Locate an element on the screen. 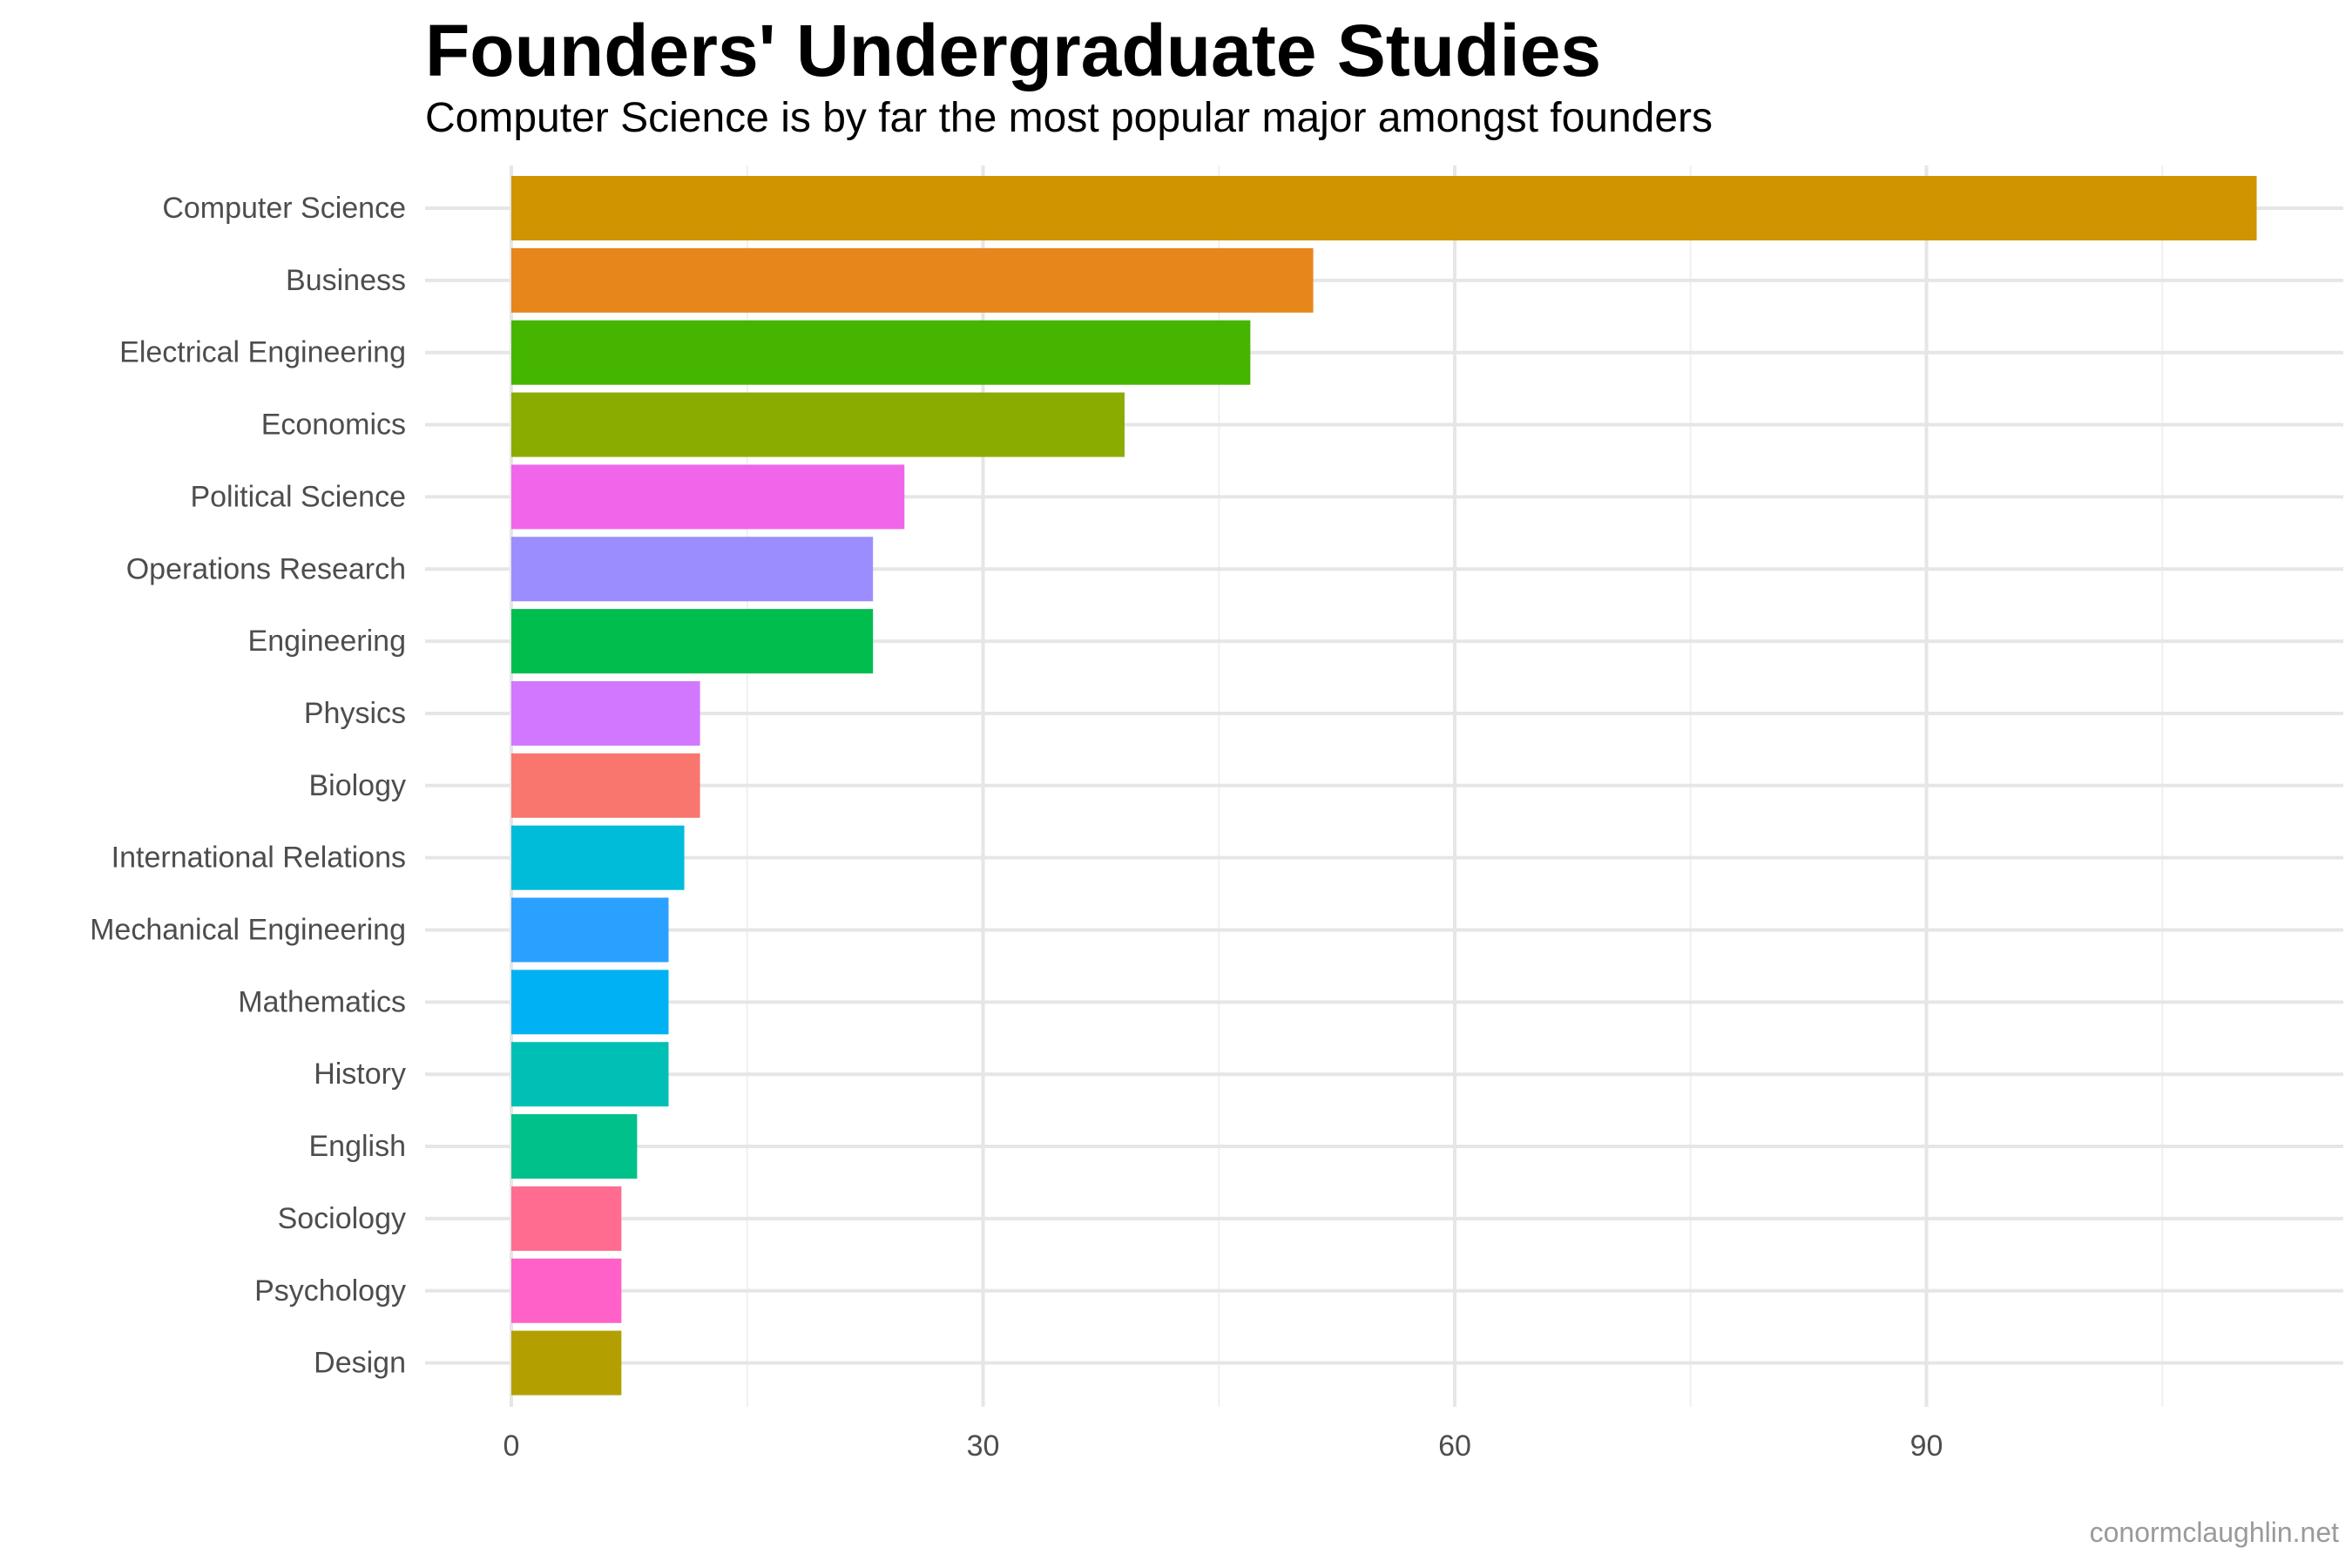  chart-title: Founders' Undergraduate Studies is located at coordinates (1014, 50).